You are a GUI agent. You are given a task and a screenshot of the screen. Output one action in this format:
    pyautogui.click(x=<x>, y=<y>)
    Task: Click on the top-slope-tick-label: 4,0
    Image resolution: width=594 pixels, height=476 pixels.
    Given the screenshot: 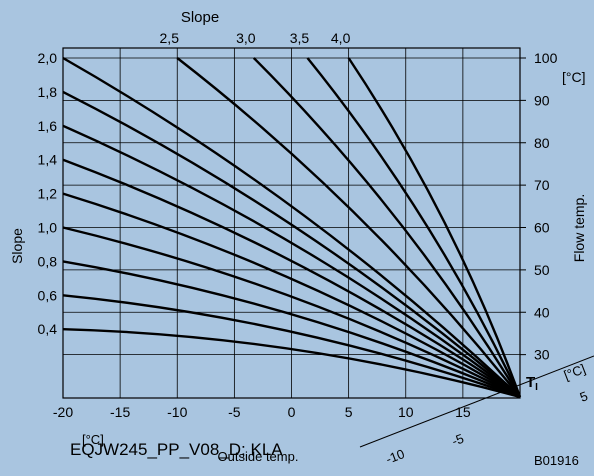 What is the action you would take?
    pyautogui.click(x=341, y=38)
    